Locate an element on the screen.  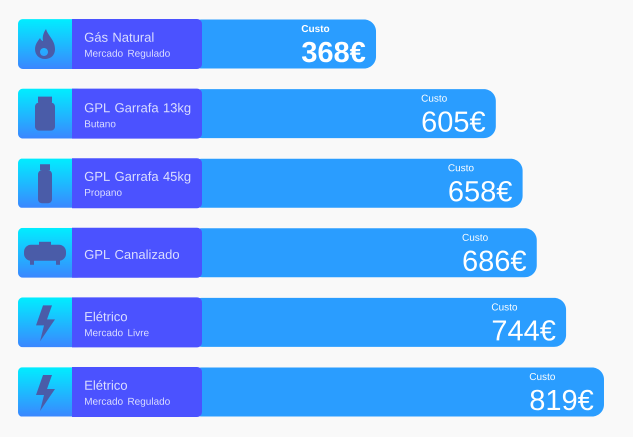
y-tick-label: GPL Garrafa 45kg Propano is located at coordinates (137, 184).